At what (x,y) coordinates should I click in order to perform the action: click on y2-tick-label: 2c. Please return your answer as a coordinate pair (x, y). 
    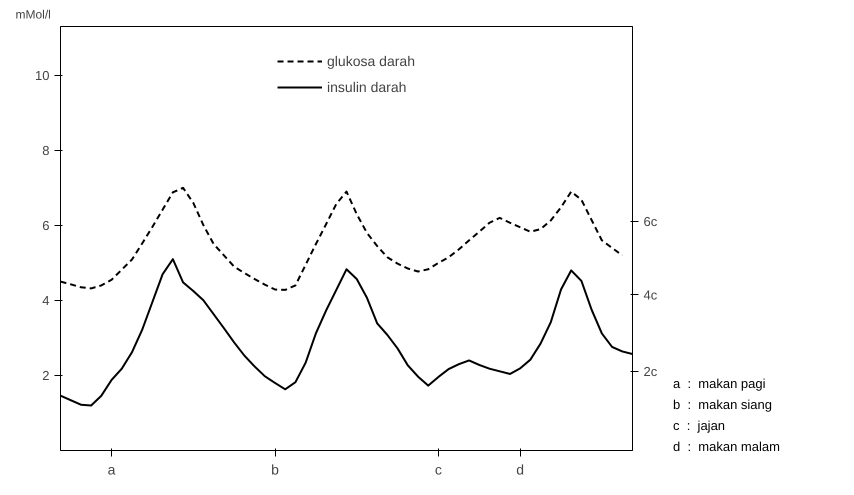
    Looking at the image, I should click on (651, 372).